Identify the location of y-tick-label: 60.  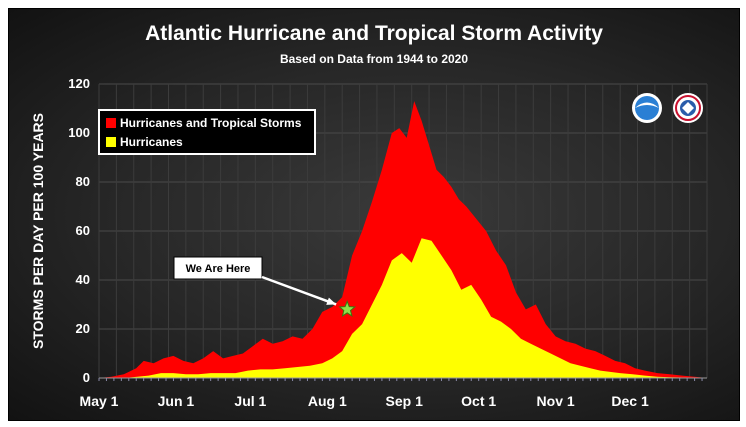
(83, 230).